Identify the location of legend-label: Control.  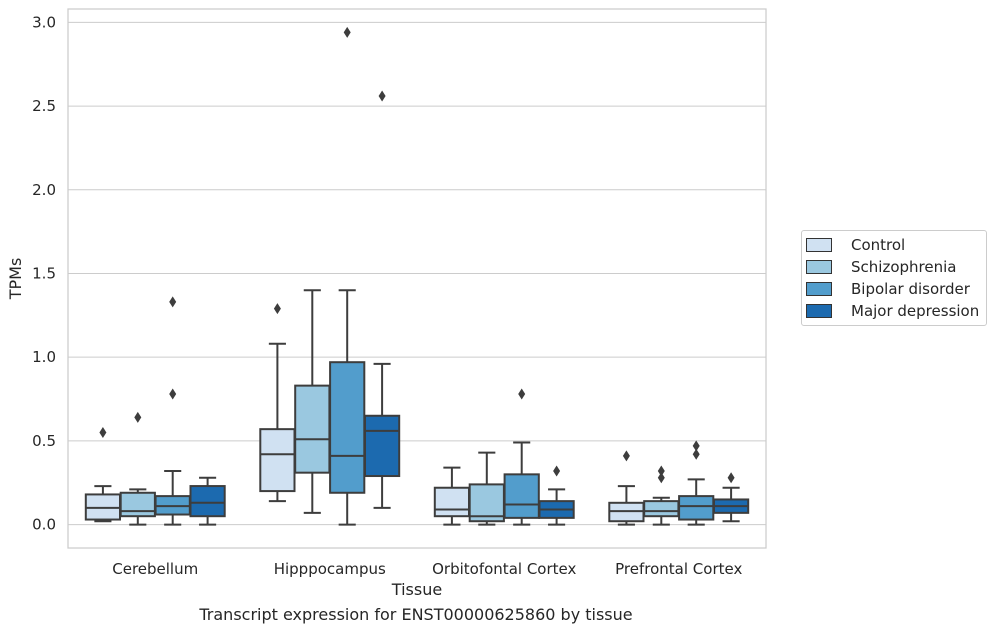
(878, 245).